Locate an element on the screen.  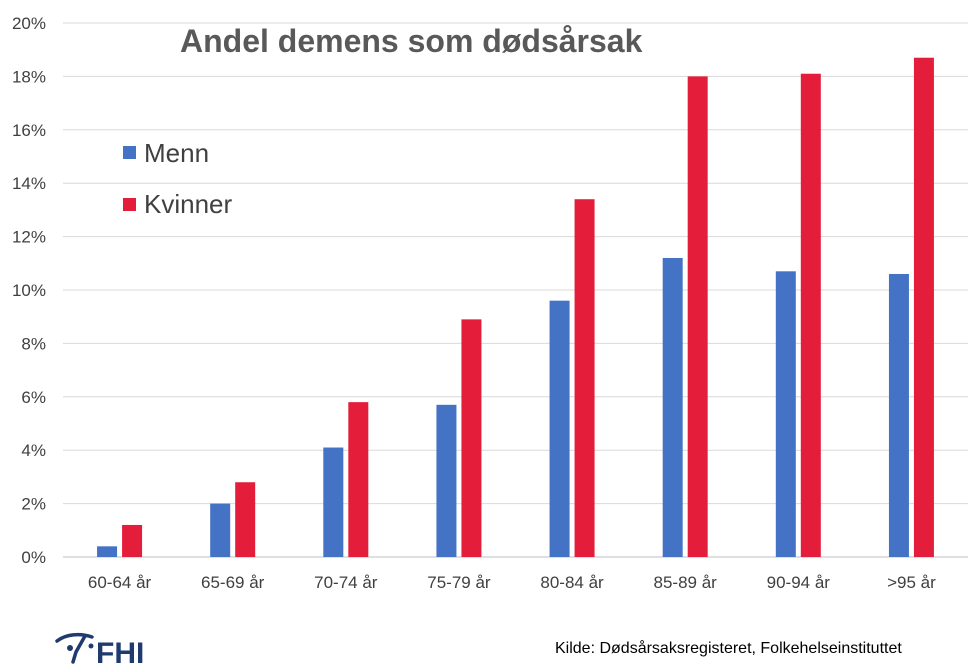
y-tick-label: 10% is located at coordinates (29, 290).